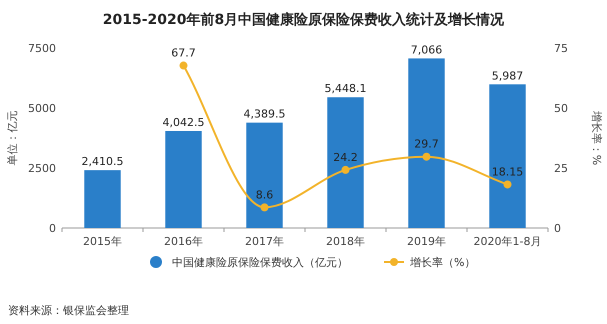 The width and height of the screenshot is (607, 324). I want to click on data-label: 24.2, so click(345, 157).